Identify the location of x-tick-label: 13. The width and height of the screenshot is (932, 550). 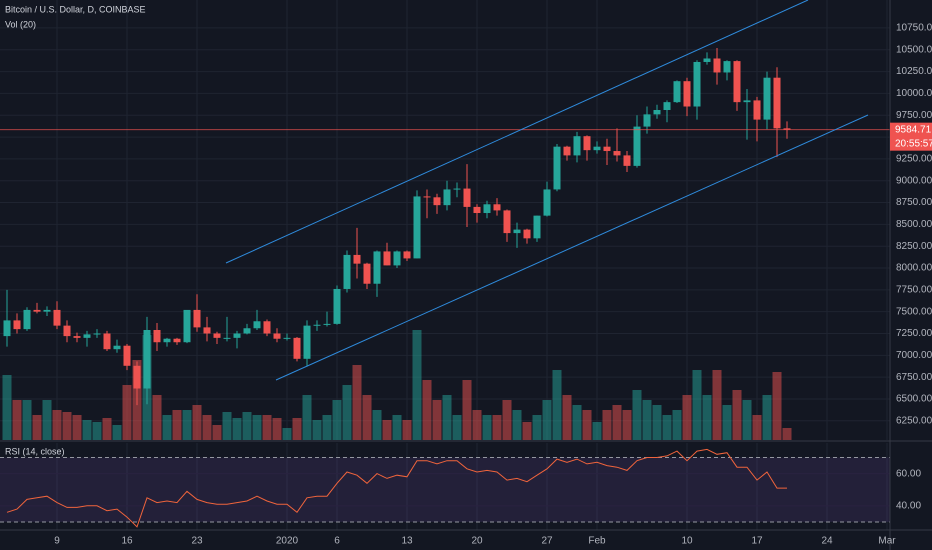
(407, 541).